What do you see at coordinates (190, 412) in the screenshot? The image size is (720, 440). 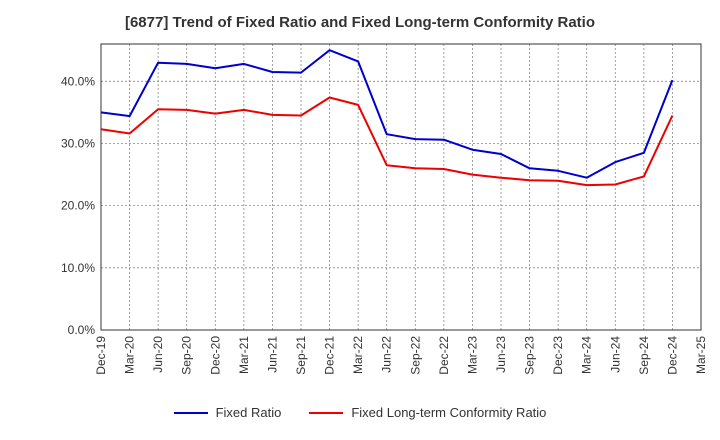 I see `legend-swatch-fixed-ratio` at bounding box center [190, 412].